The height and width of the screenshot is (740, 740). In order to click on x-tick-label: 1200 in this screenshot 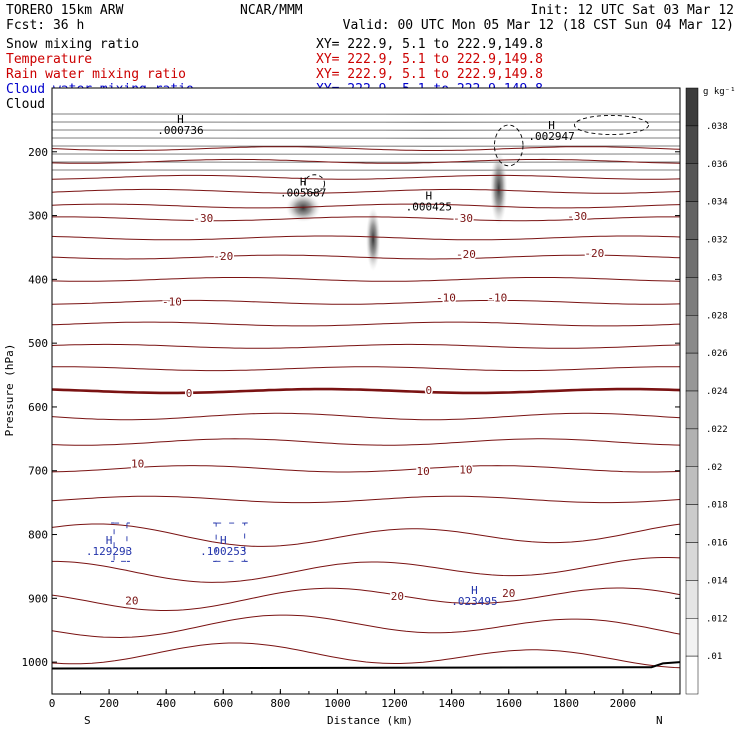, I will do `click(394, 703)`.